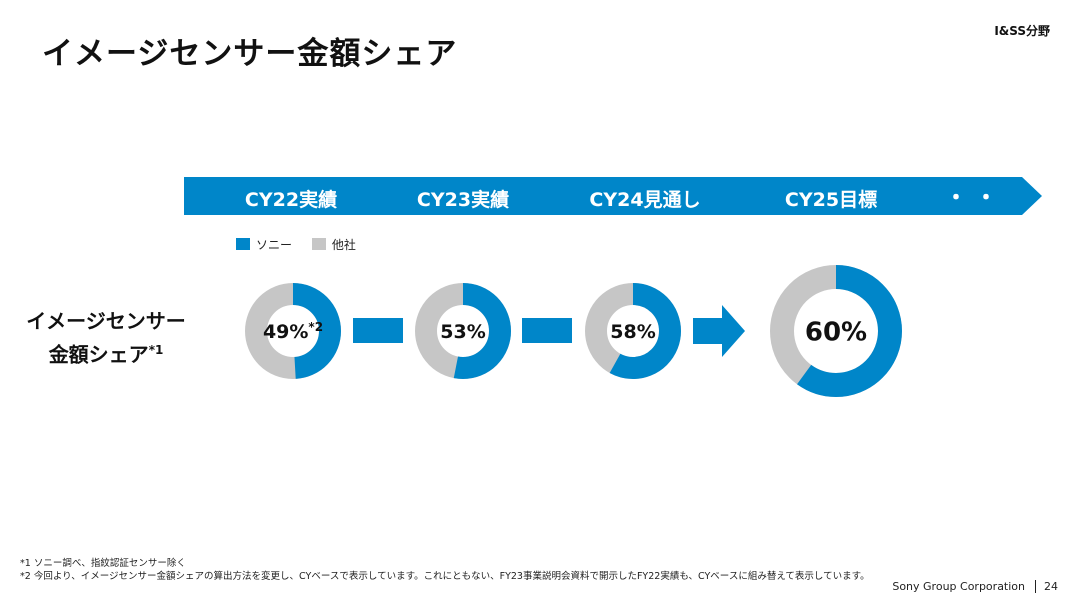  What do you see at coordinates (106, 321) in the screenshot?
I see `row-label-line1: イメージセンサー` at bounding box center [106, 321].